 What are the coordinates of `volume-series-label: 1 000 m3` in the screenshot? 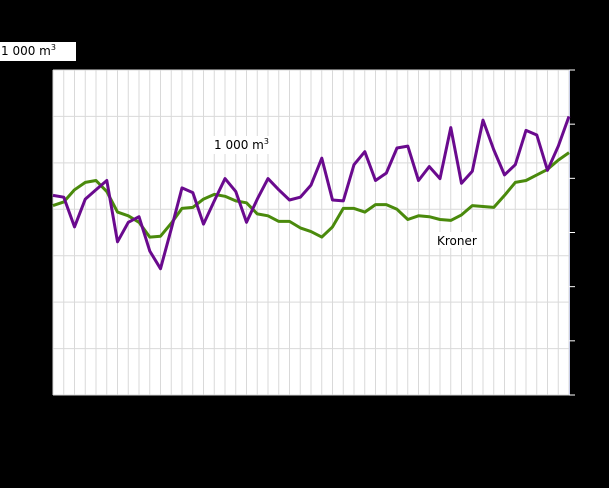 It's located at (241, 144).